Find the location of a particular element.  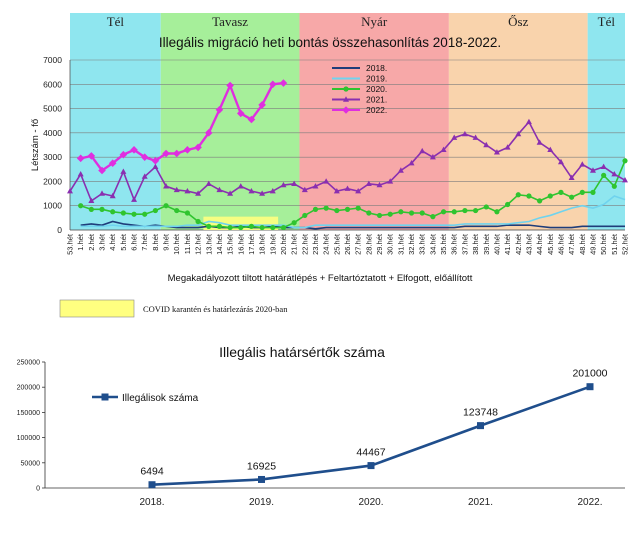

season-label-2: Nyár is located at coordinates (374, 21).